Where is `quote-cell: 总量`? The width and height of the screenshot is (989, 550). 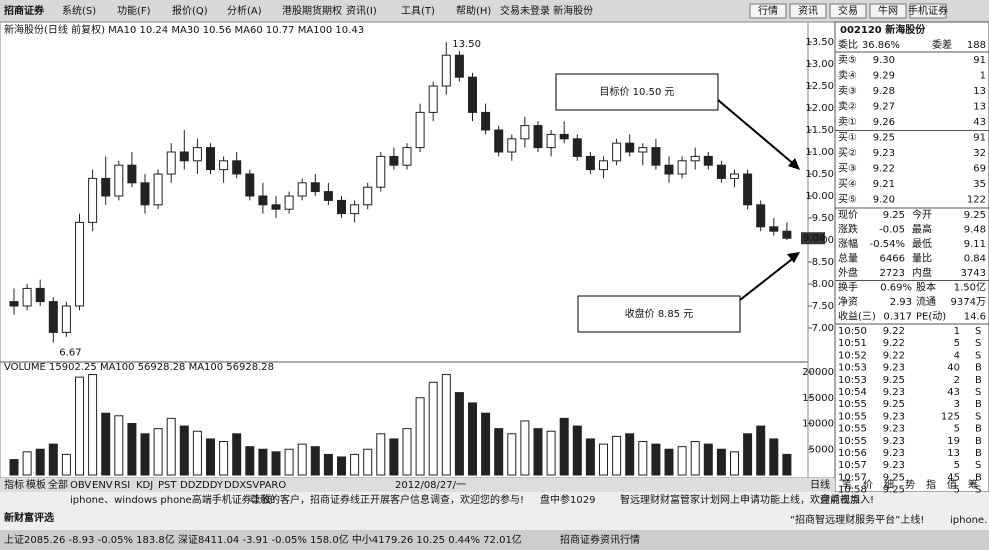
quote-cell: 总量 is located at coordinates (848, 258).